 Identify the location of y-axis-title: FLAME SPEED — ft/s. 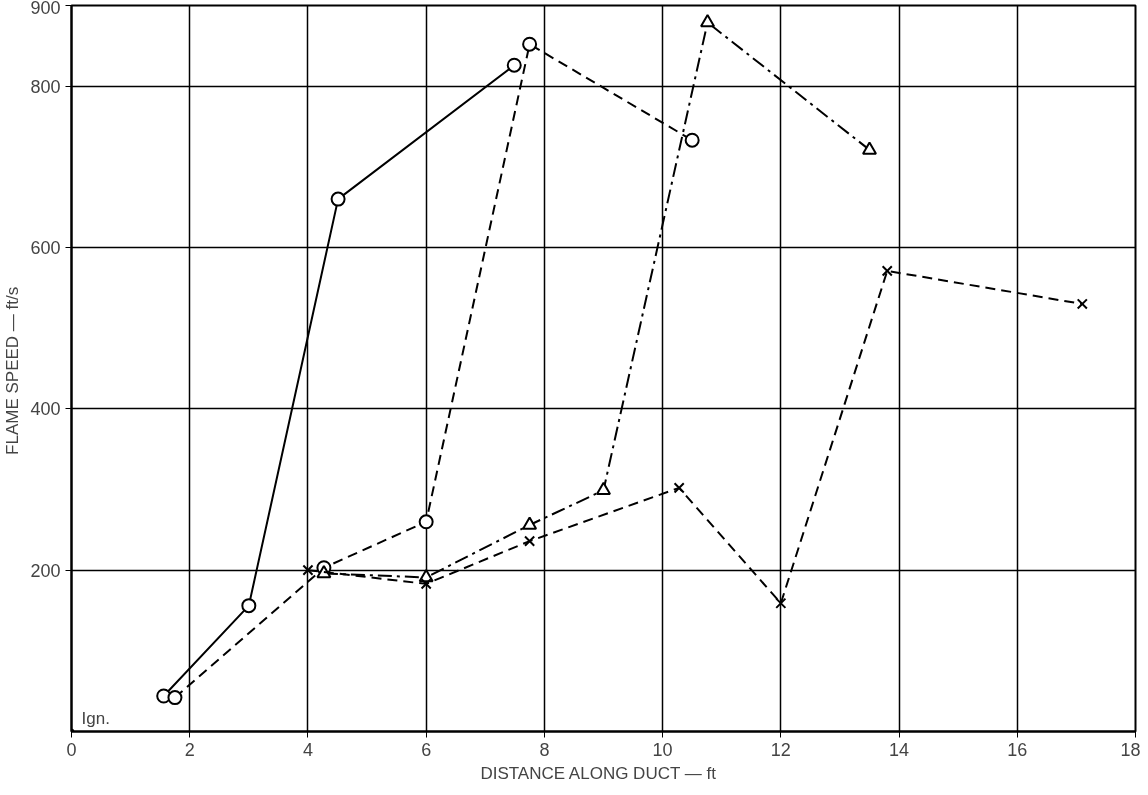
(13, 370).